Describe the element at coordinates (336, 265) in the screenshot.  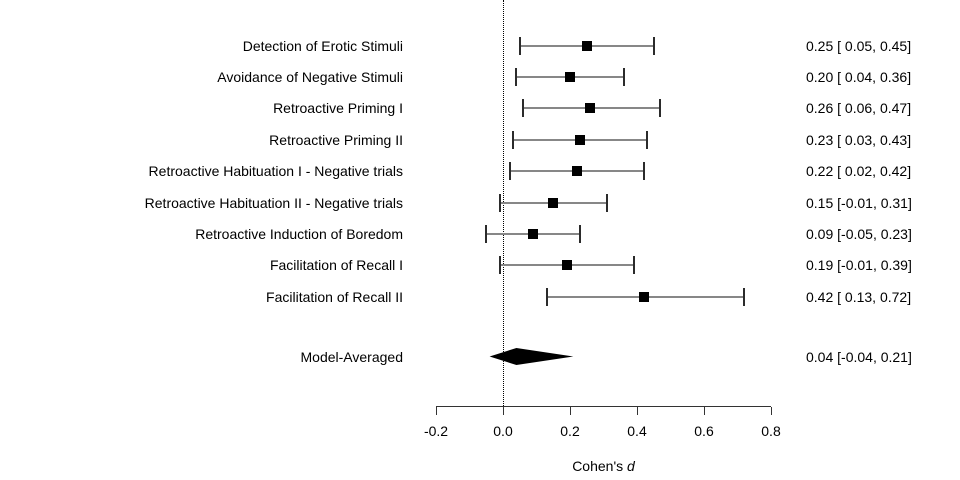
I see `study-label: Facilitation of Recall I` at that location.